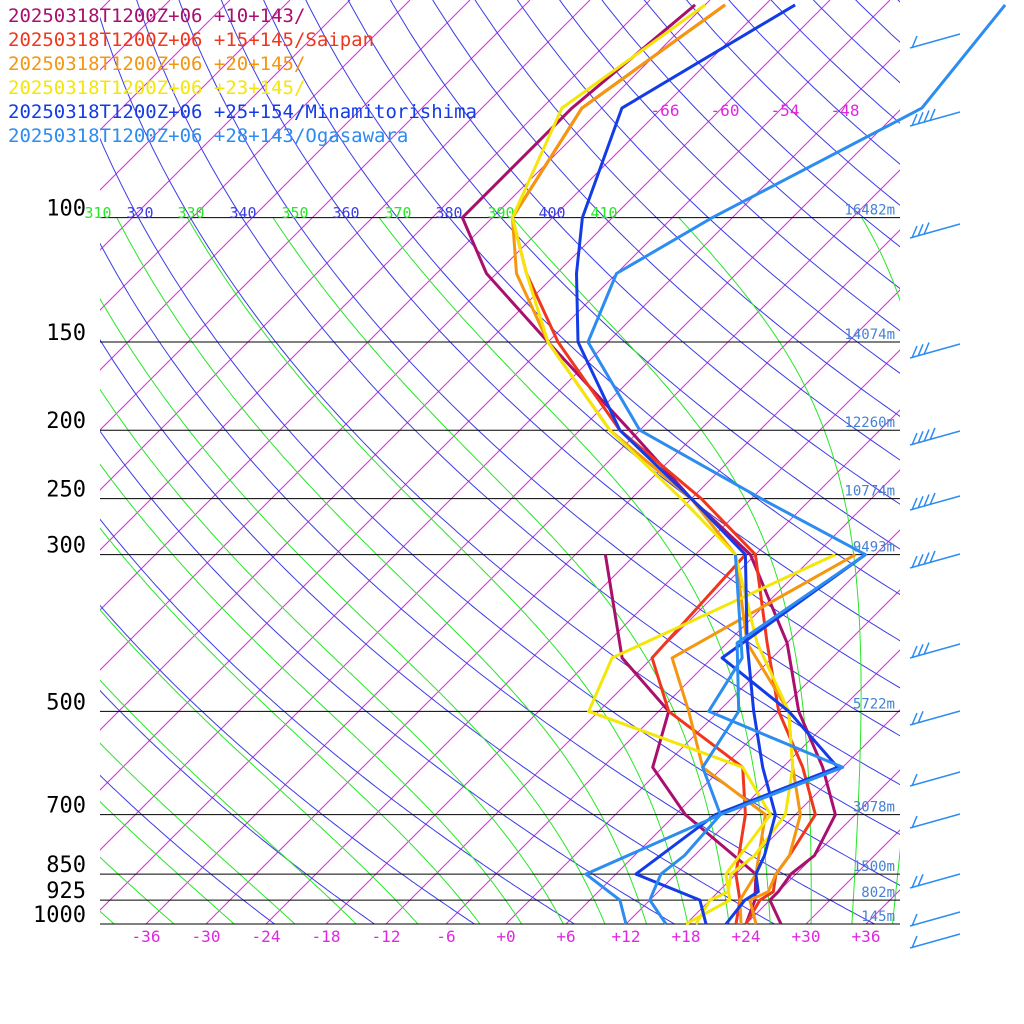 The width and height of the screenshot is (1024, 1024). What do you see at coordinates (294, 213) in the screenshot?
I see `theta-label: 350` at bounding box center [294, 213].